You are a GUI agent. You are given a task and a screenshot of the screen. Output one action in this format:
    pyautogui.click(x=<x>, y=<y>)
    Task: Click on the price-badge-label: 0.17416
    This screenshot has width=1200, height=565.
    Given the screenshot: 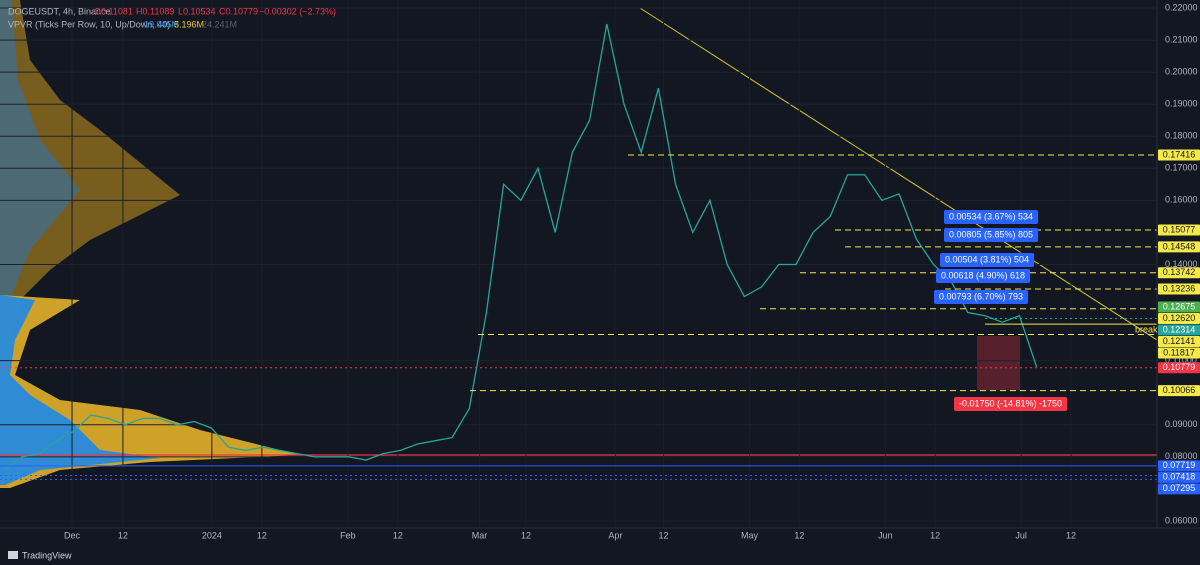 What is the action you would take?
    pyautogui.click(x=1179, y=154)
    